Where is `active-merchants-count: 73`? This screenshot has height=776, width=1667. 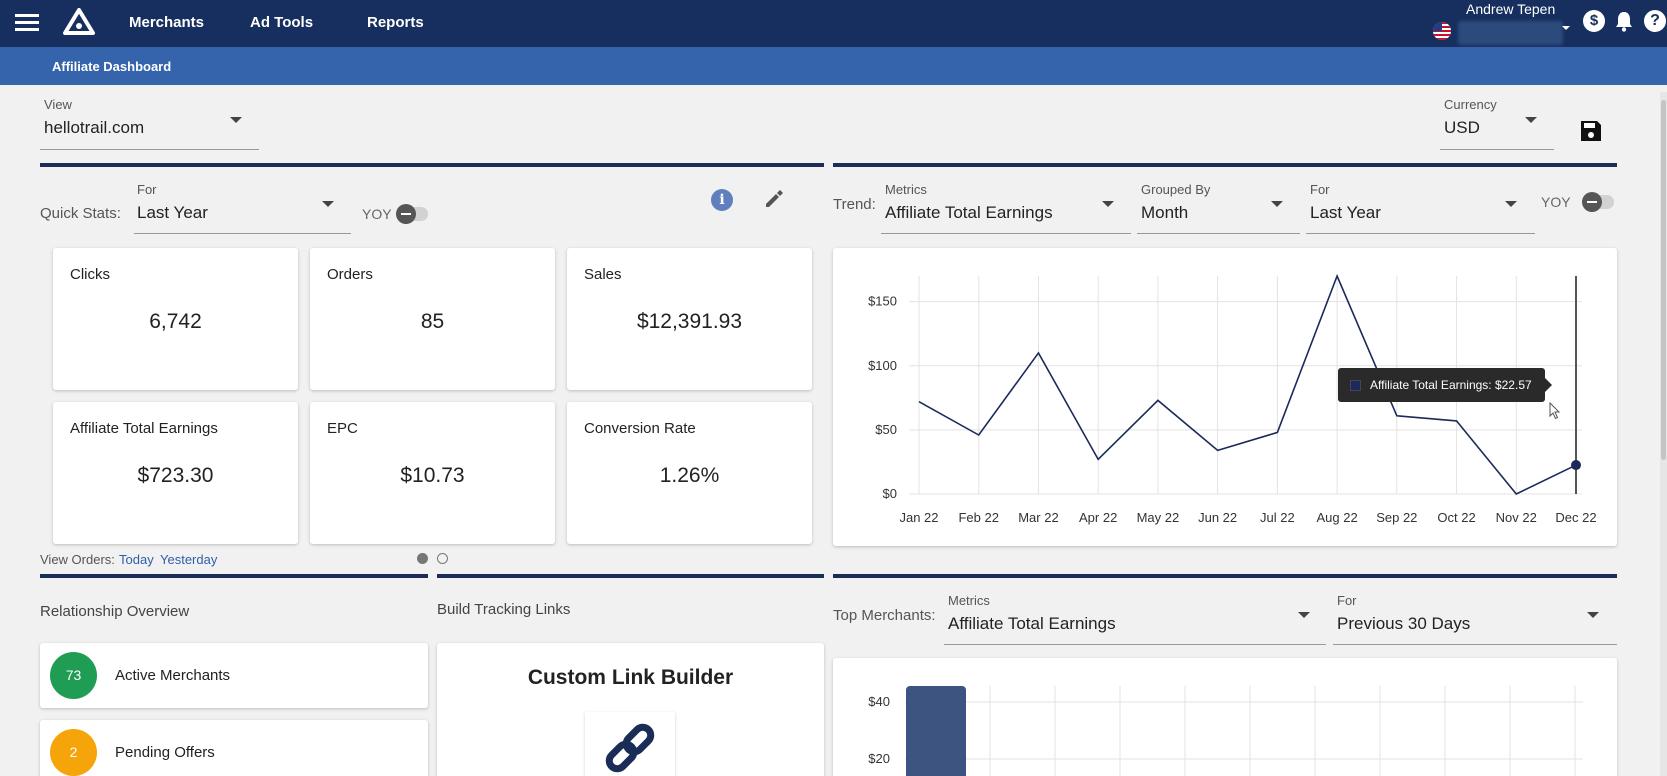
active-merchants-count: 73 is located at coordinates (73, 675).